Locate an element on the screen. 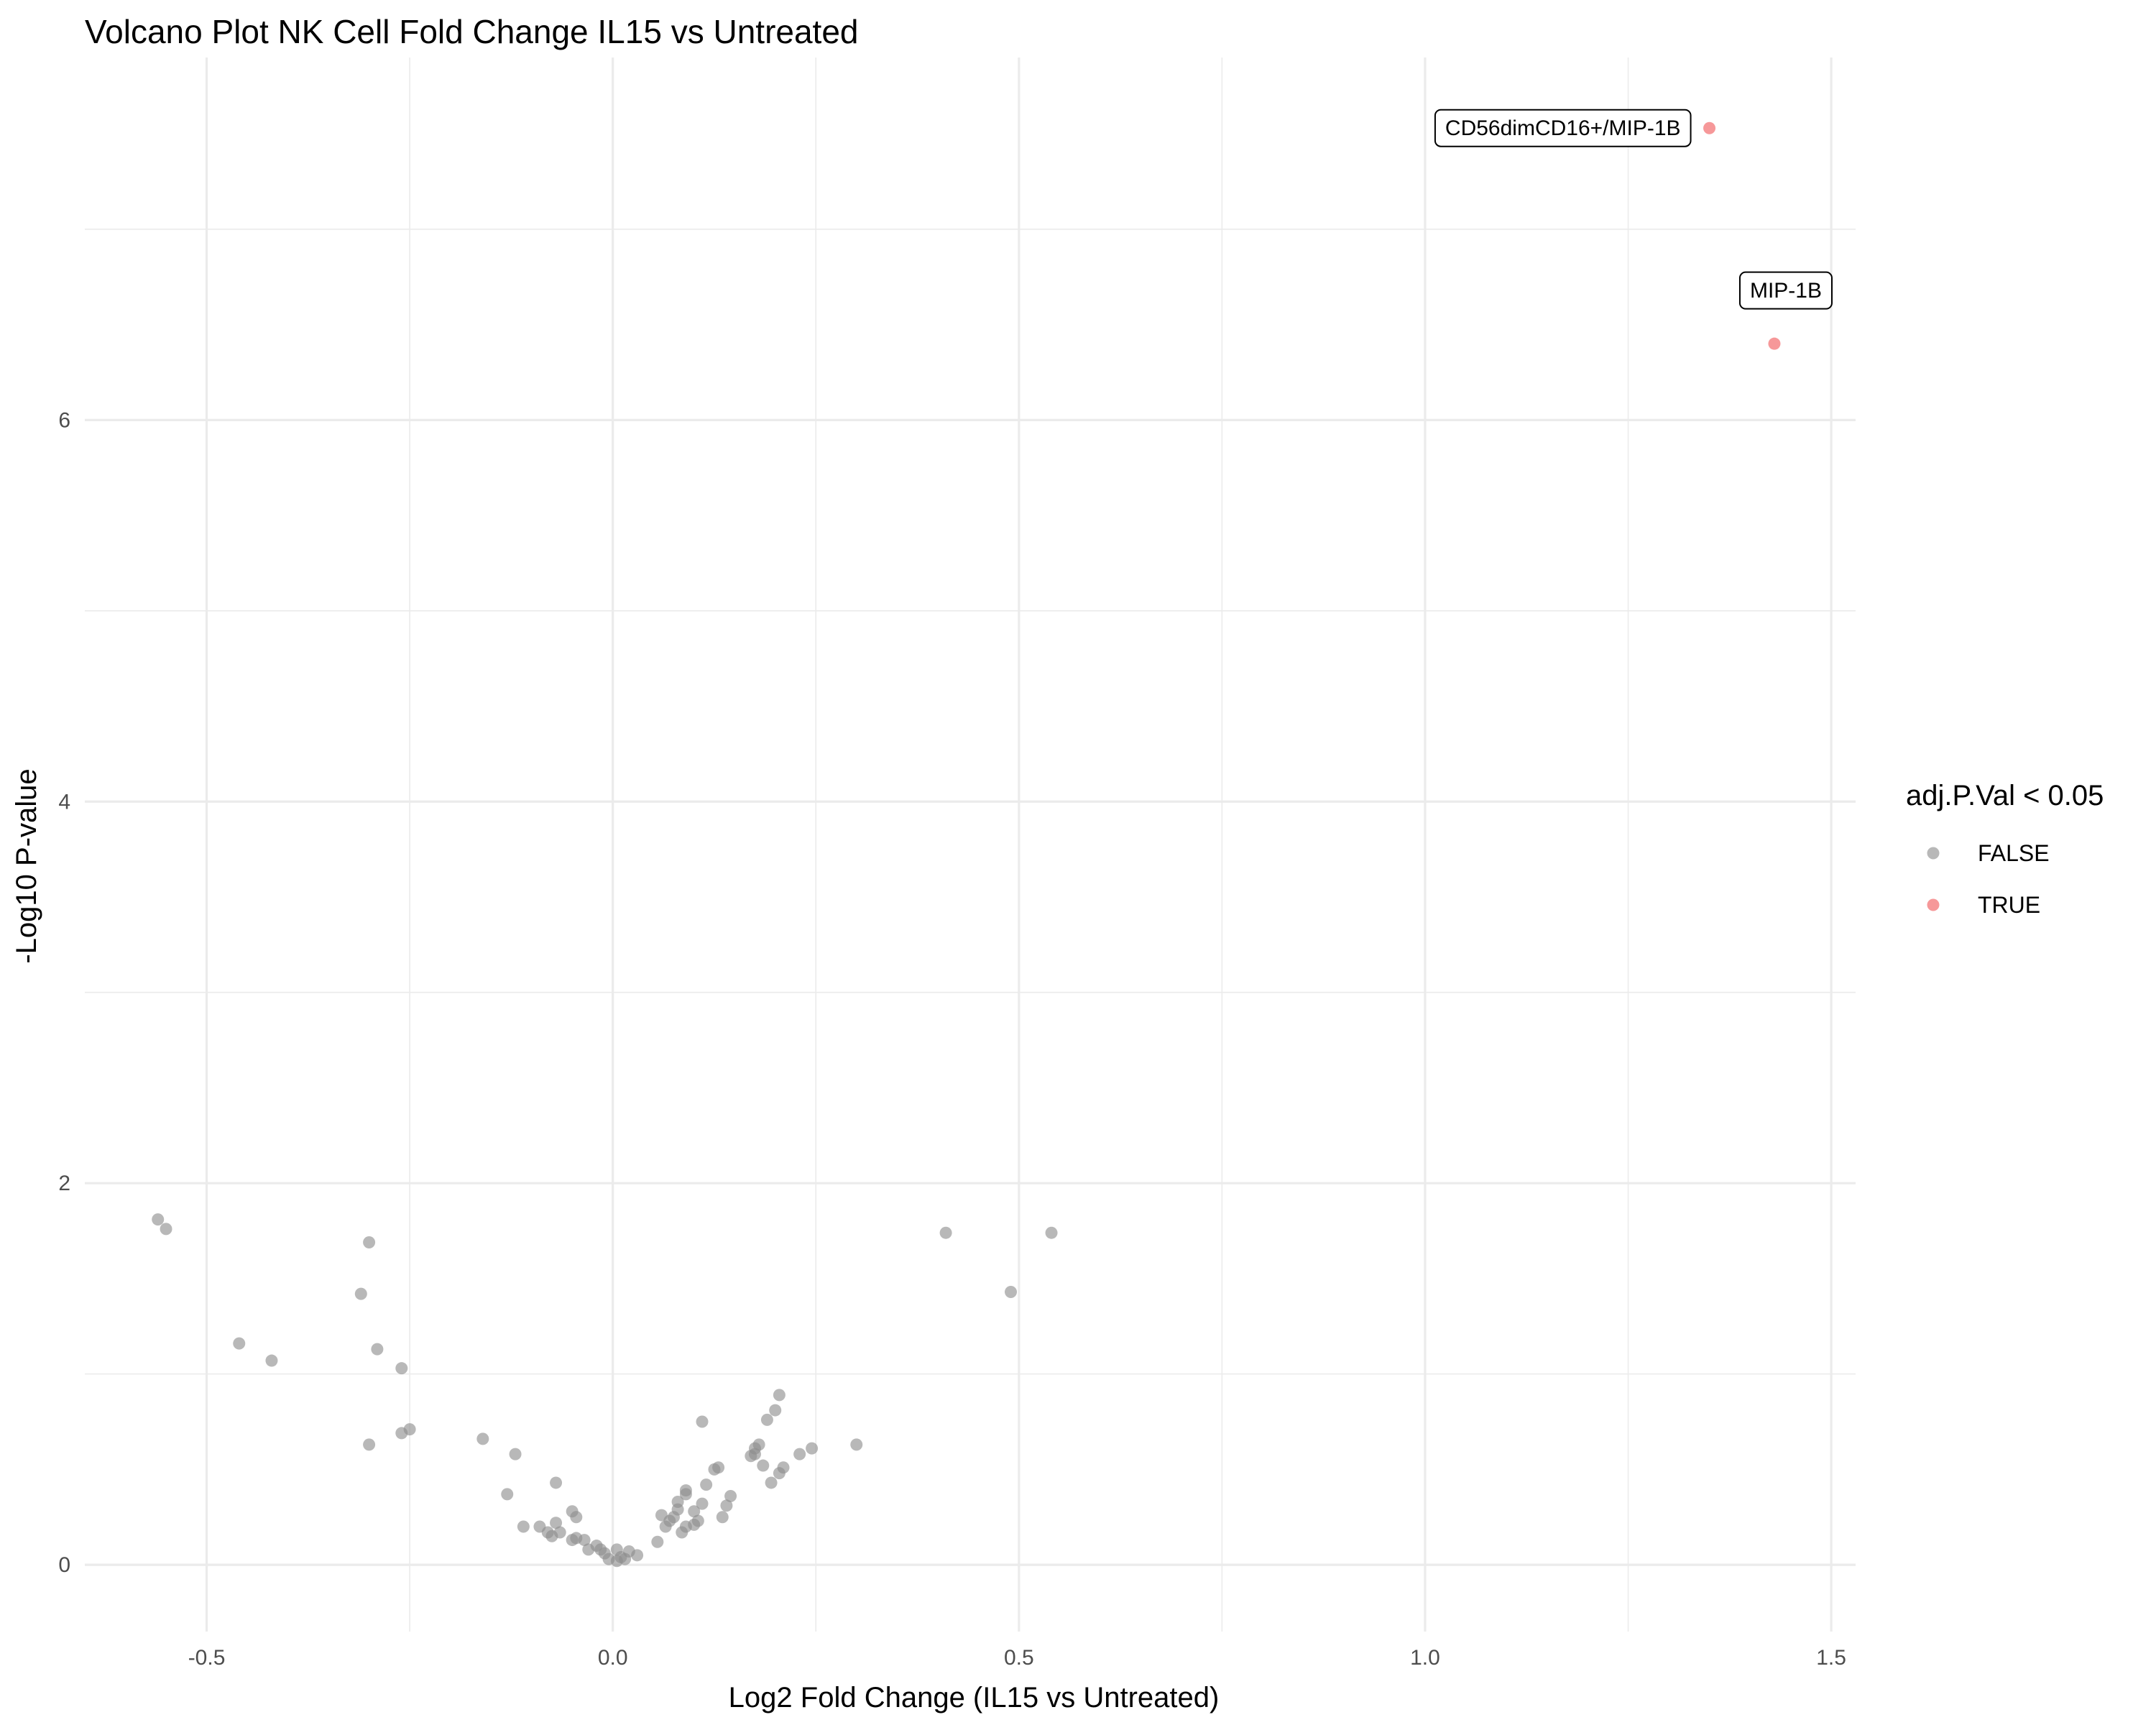 This screenshot has height=1725, width=2156. point-label: MIP-1B is located at coordinates (1785, 290).